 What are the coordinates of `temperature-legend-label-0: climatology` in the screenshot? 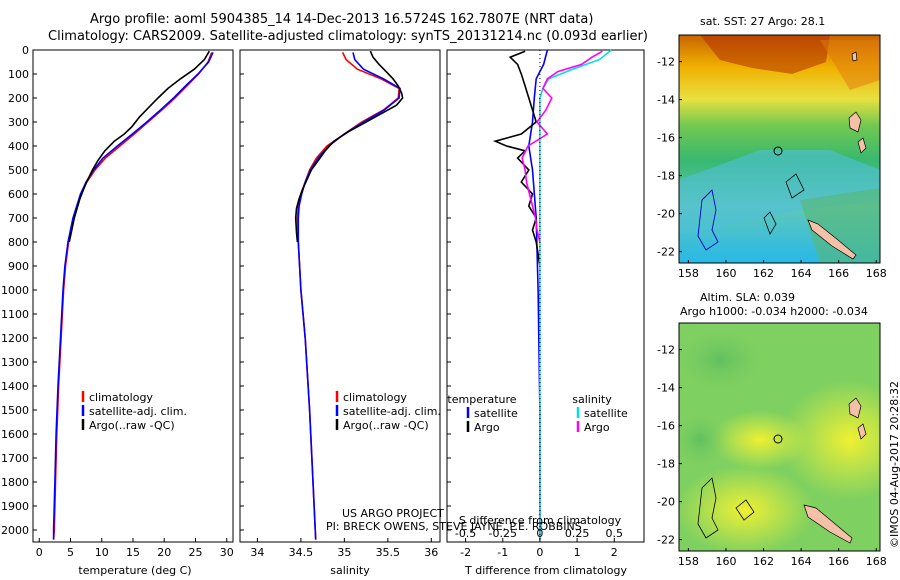 It's located at (121, 397).